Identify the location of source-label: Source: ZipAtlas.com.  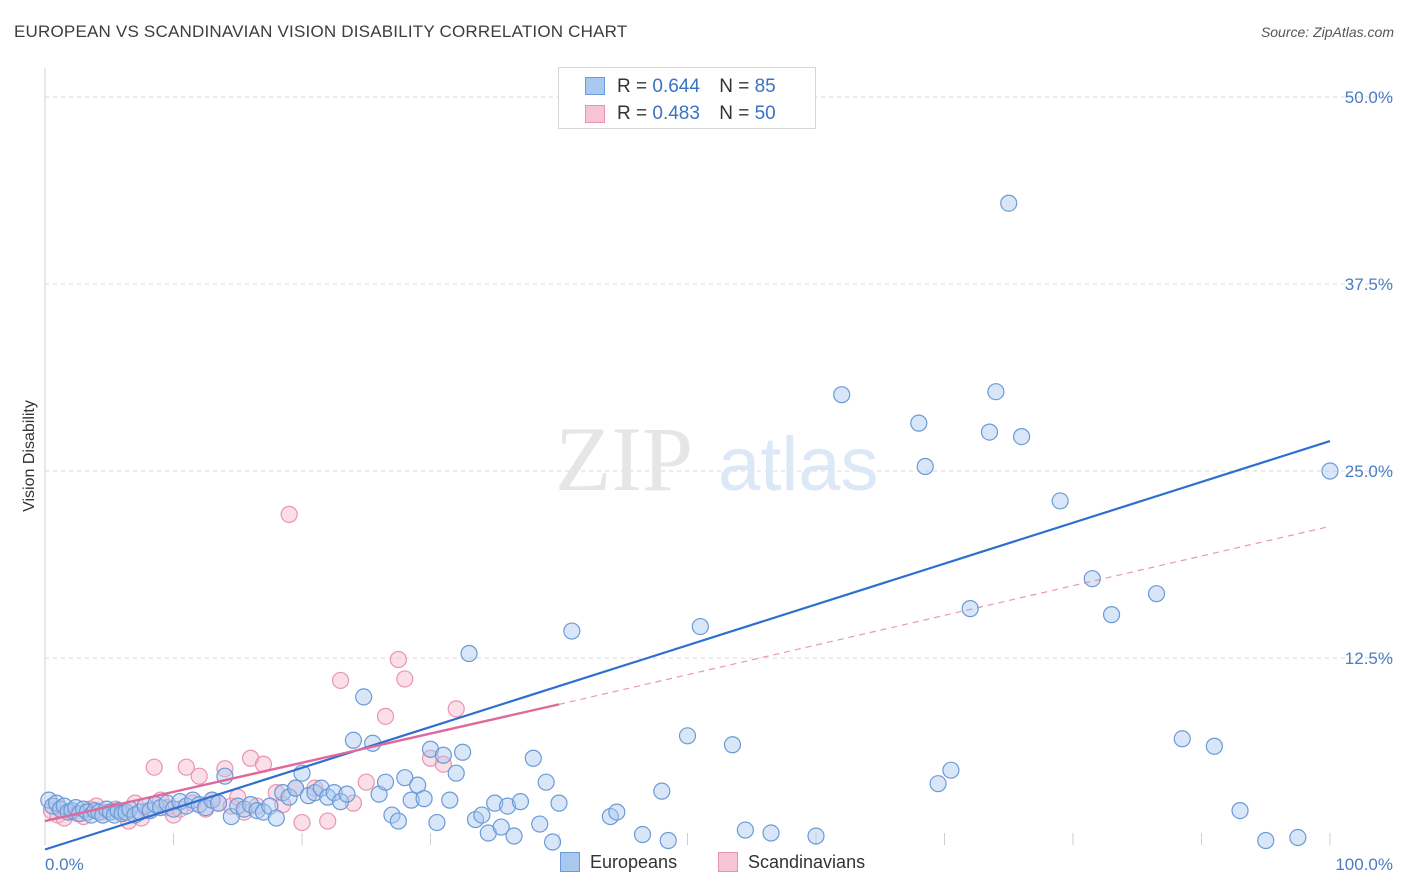
(1327, 32).